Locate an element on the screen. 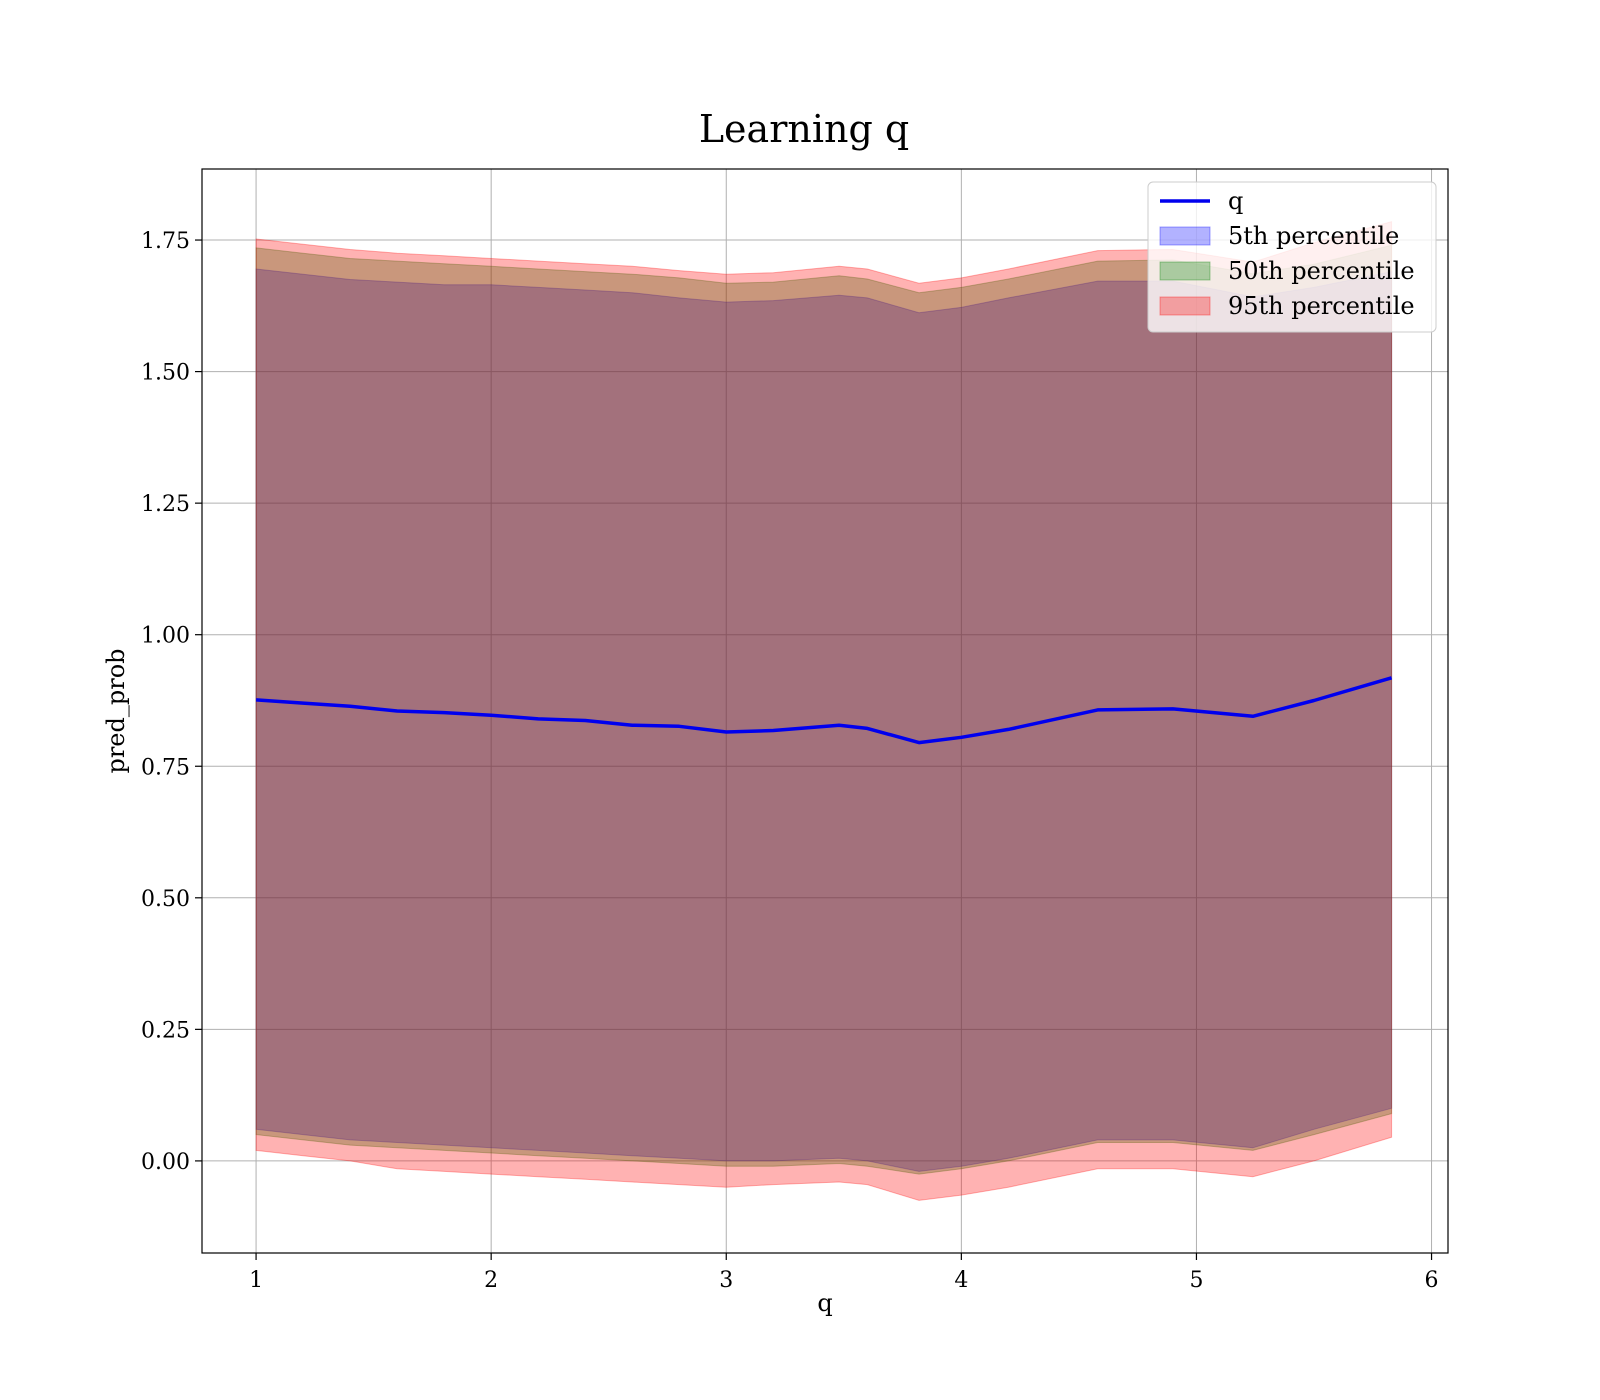 This screenshot has height=1400, width=1600. legend-box is located at coordinates (1292, 257).